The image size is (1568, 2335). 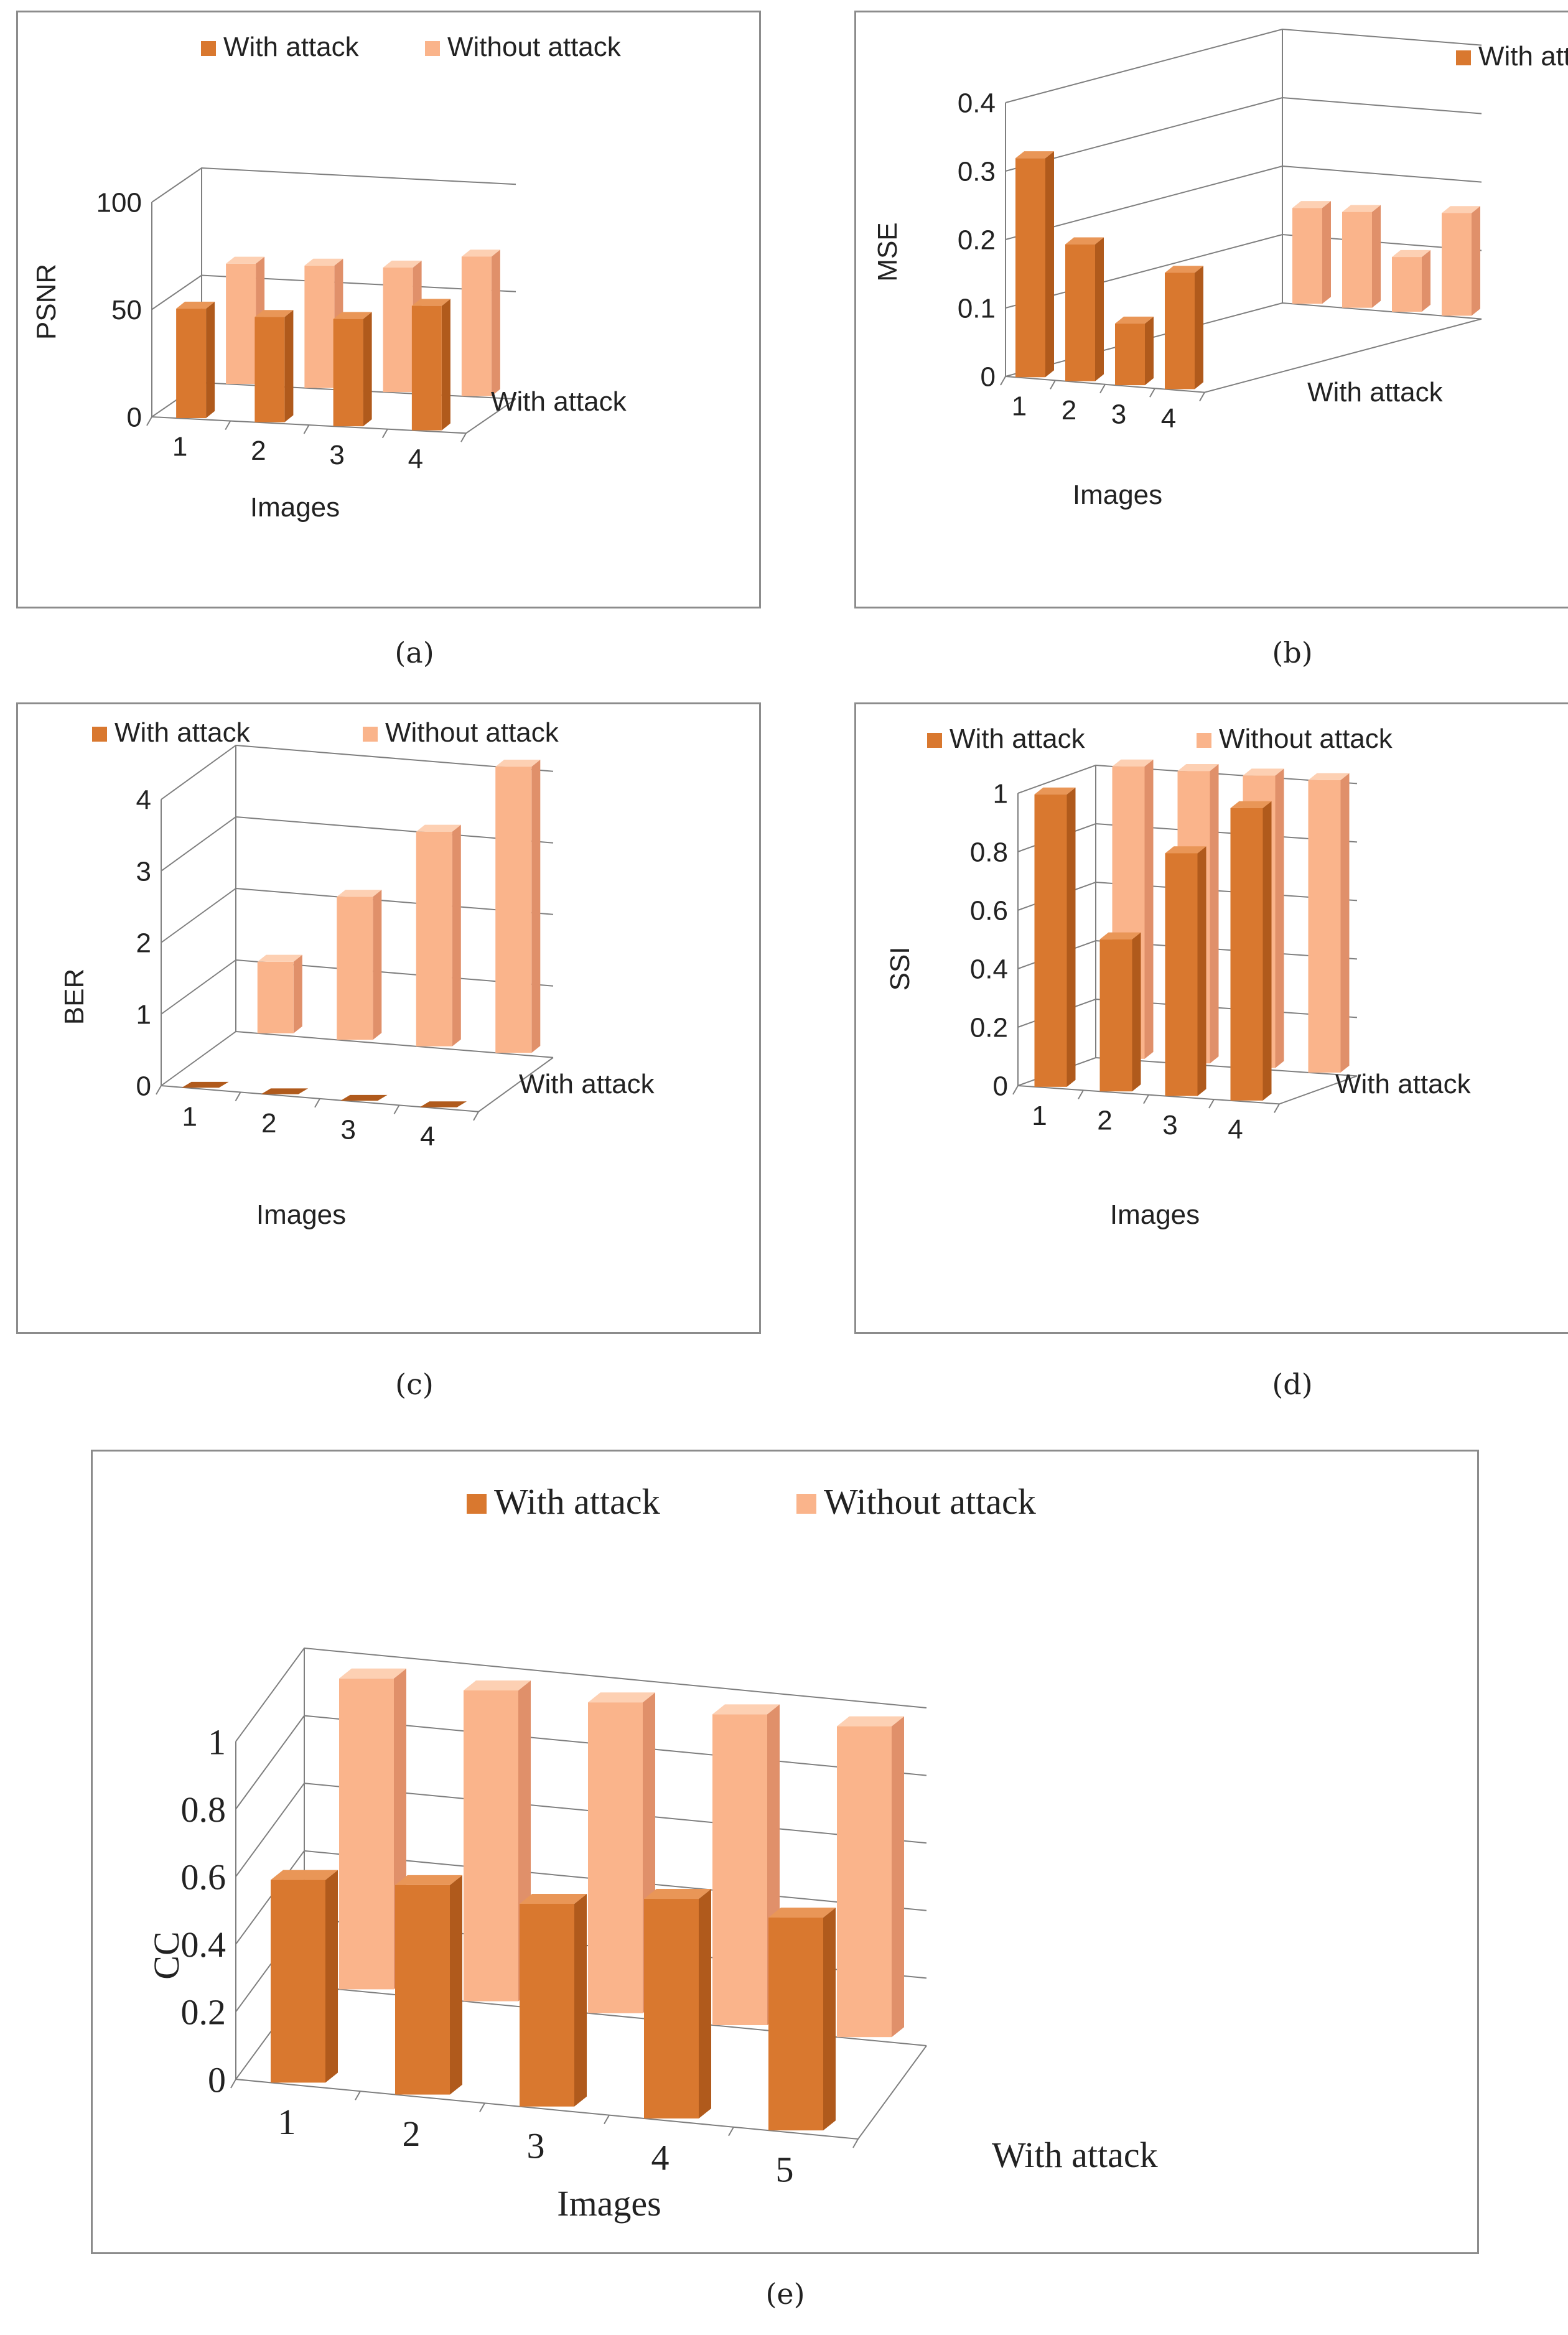 What do you see at coordinates (977, 308) in the screenshot?
I see `y-tick-label: 0.1` at bounding box center [977, 308].